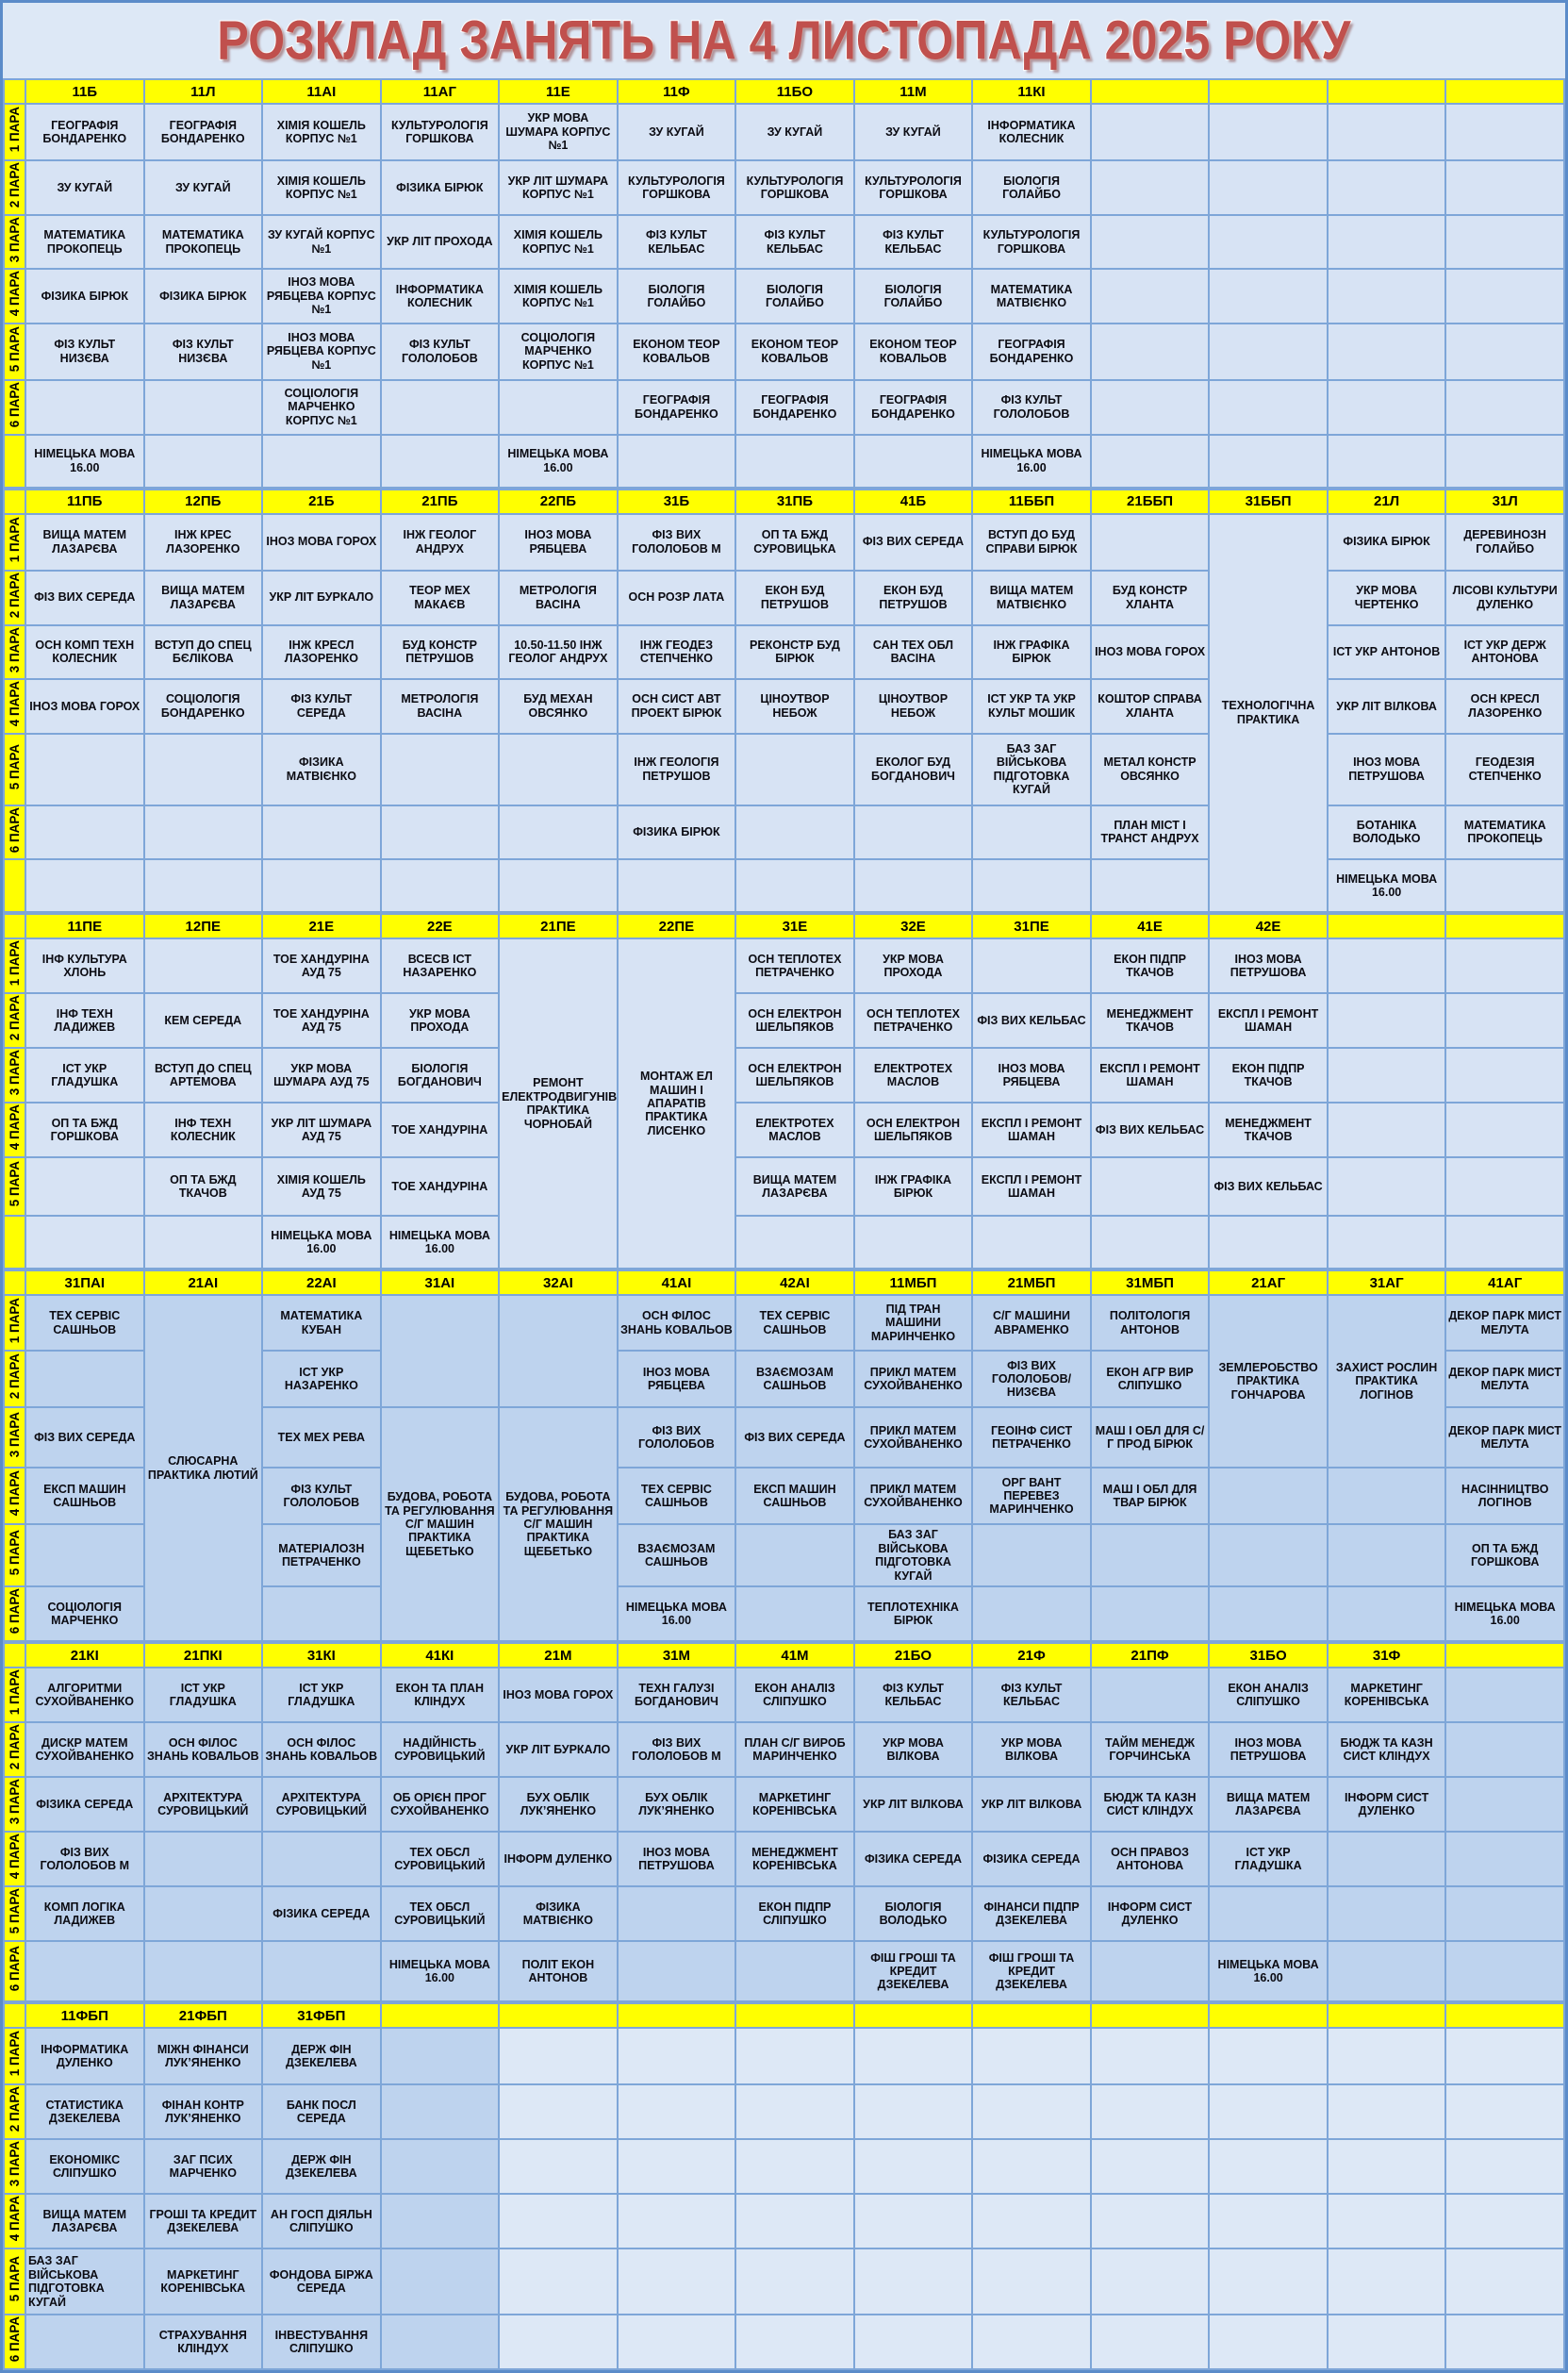 This screenshot has height=2373, width=1568. Describe the element at coordinates (784, 41) in the screenshot. I see `page-title: РОЗКЛАД ЗАНЯТЬ НА 4 ЛИСТОПАДА 2025 РОКУ` at that location.